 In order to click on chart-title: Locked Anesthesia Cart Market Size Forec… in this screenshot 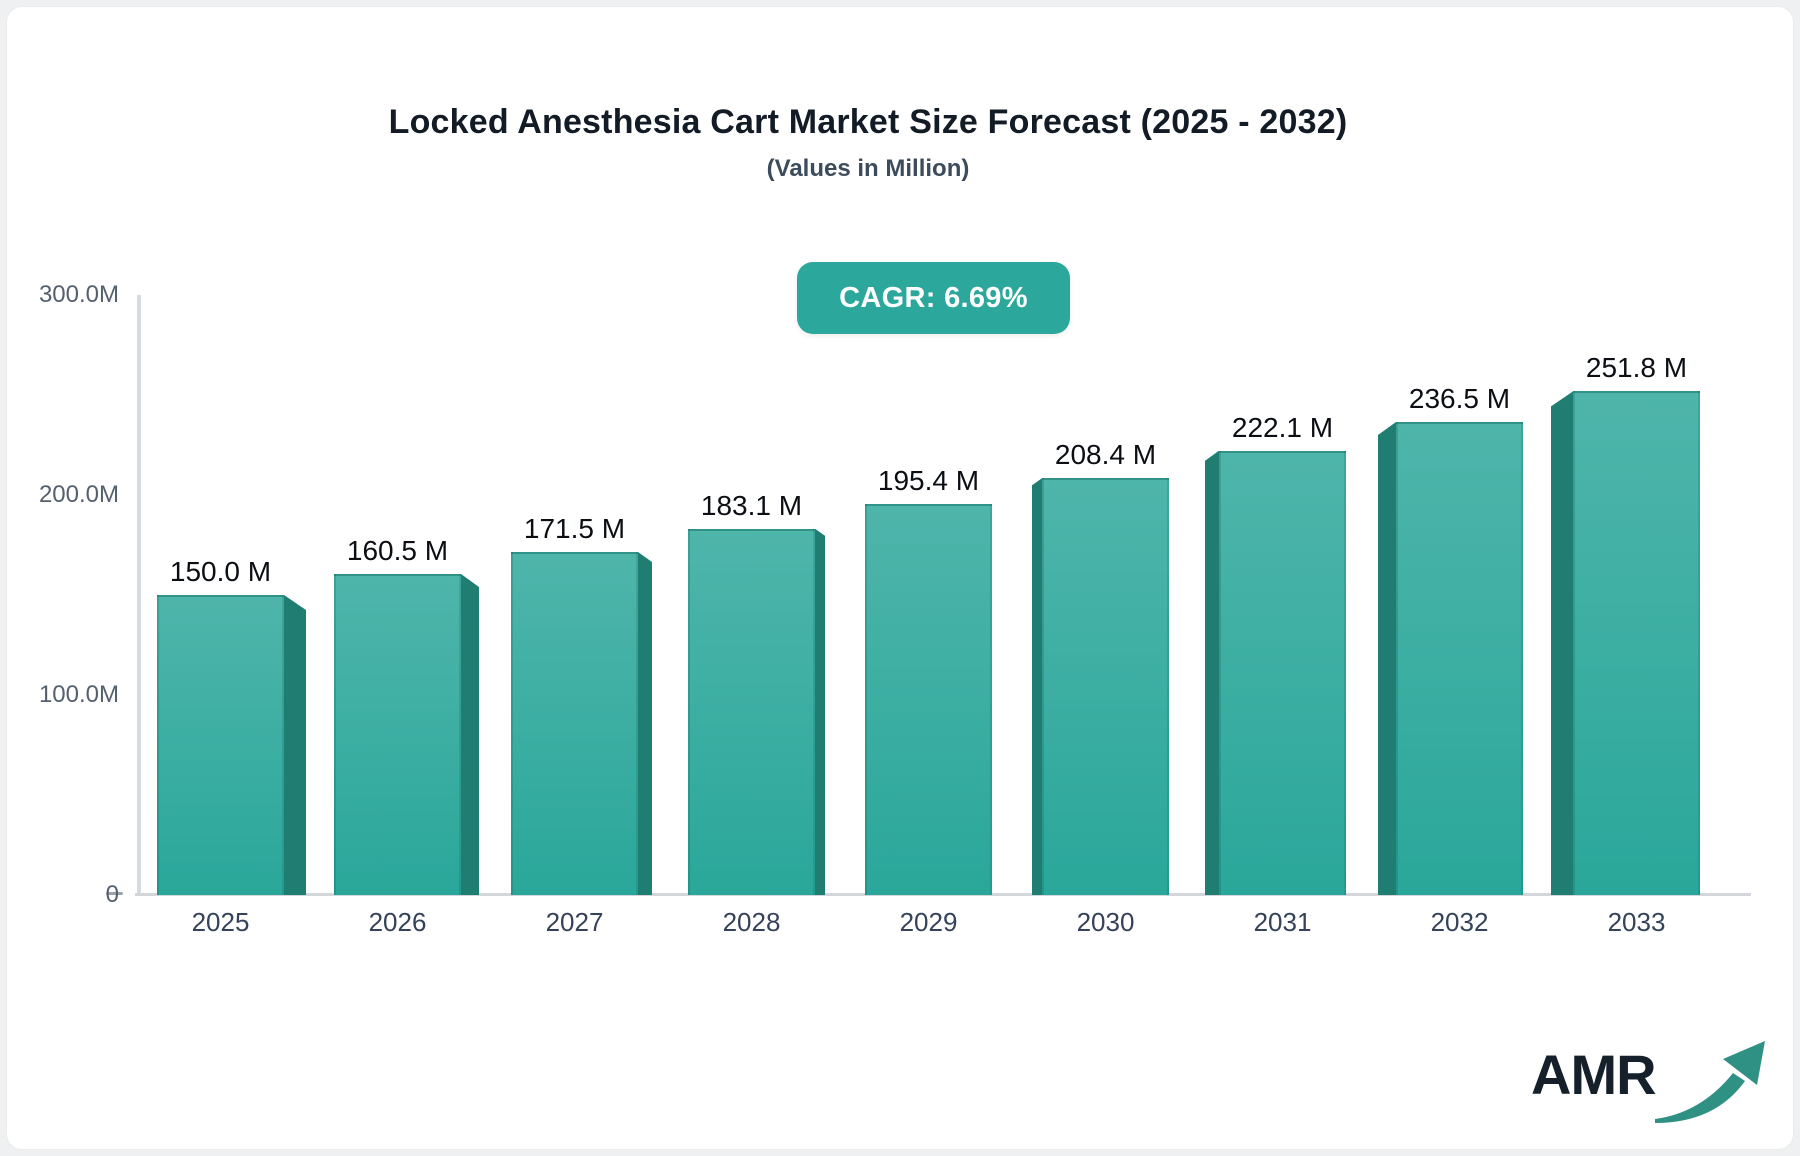, I will do `click(868, 122)`.